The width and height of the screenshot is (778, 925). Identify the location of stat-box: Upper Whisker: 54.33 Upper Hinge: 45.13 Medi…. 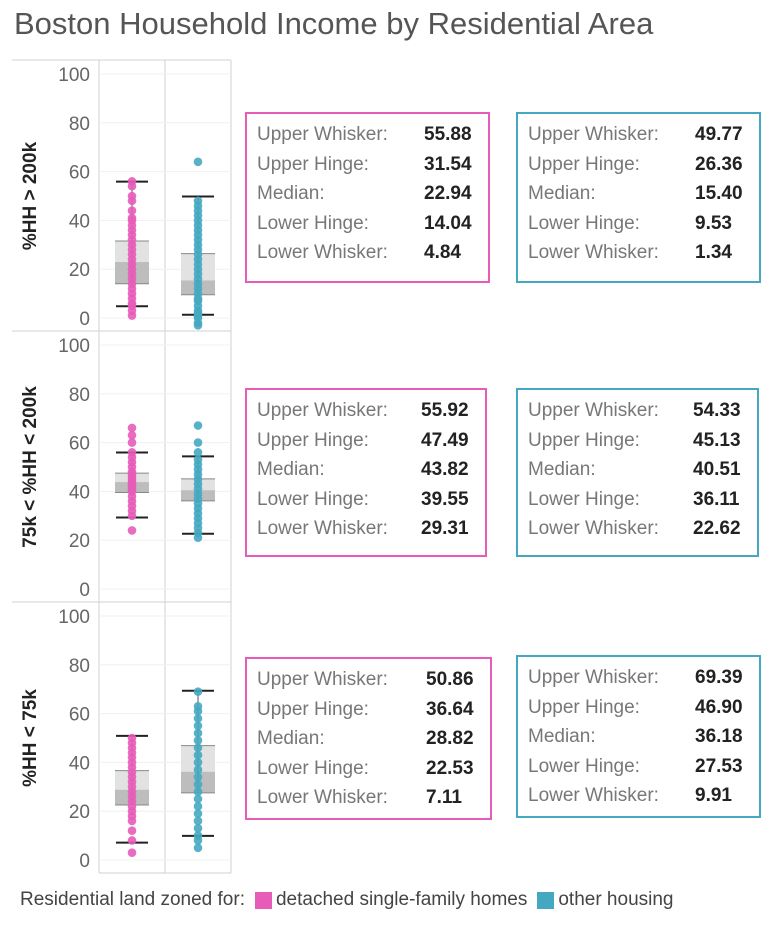
(637, 472).